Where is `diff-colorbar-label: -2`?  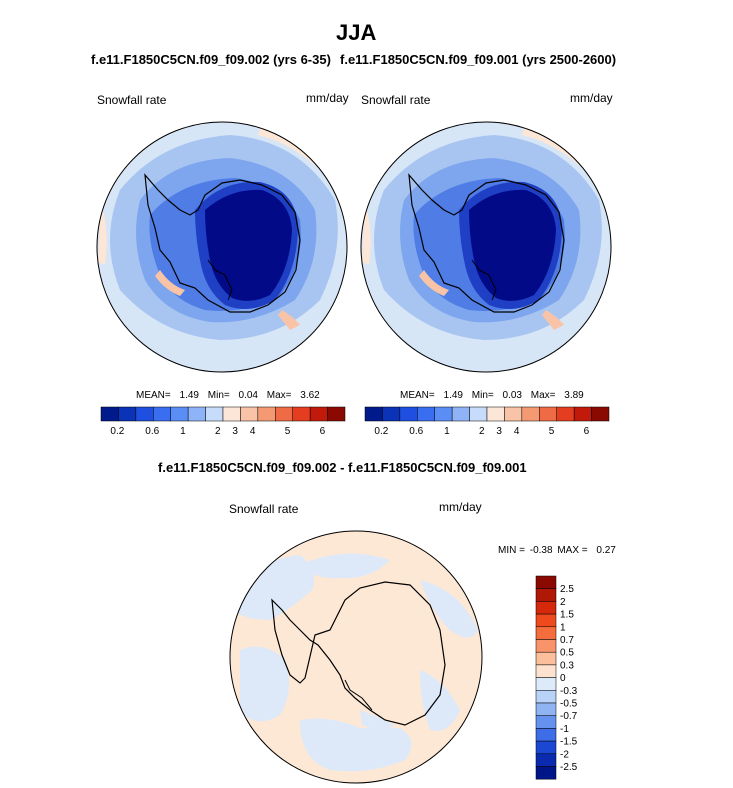 diff-colorbar-label: -2 is located at coordinates (564, 754).